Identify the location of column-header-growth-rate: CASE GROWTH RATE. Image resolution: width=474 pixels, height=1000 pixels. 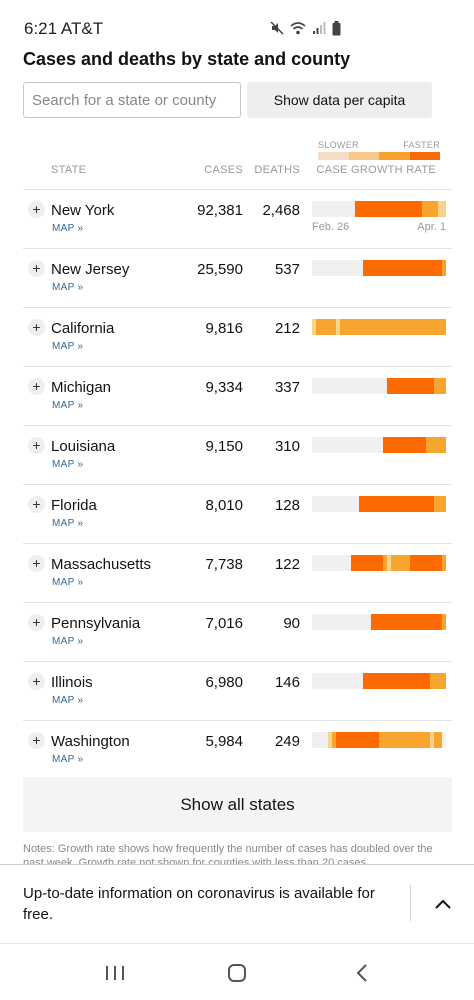
(376, 170).